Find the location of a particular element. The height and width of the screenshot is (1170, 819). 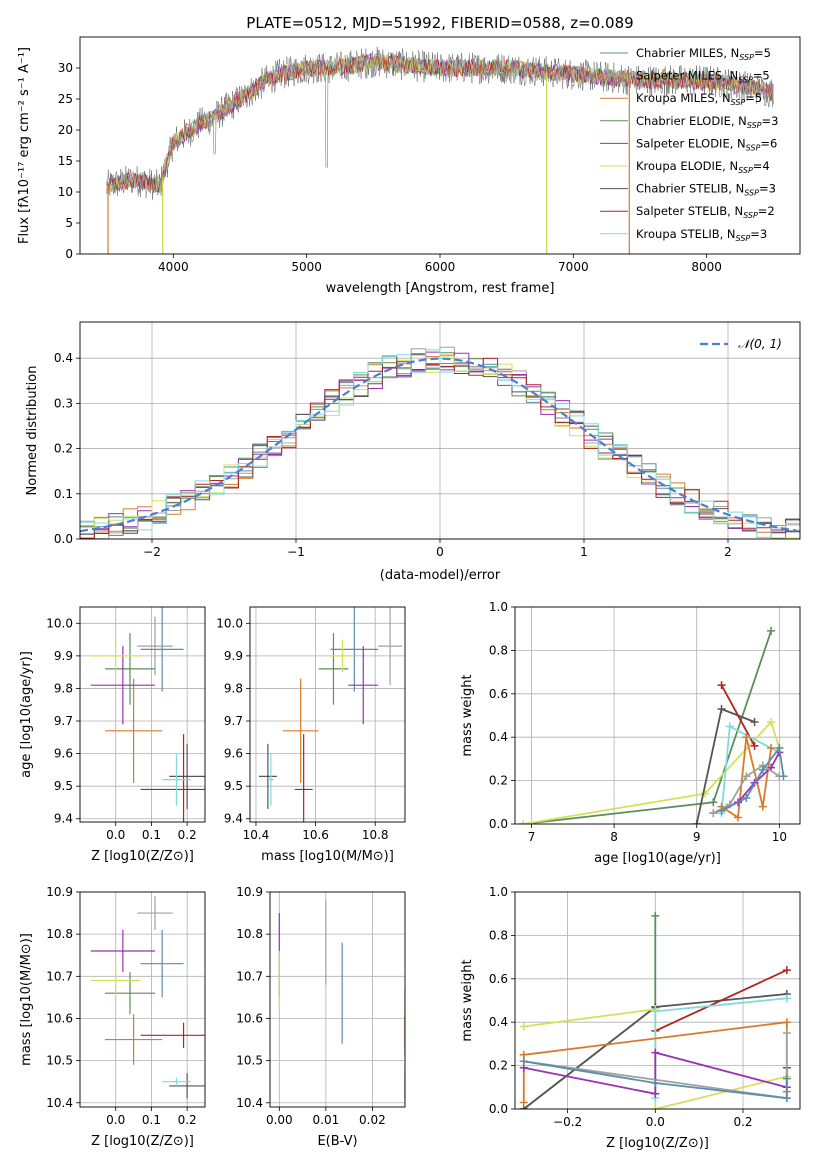

series-line is located at coordinates (655, 1080).